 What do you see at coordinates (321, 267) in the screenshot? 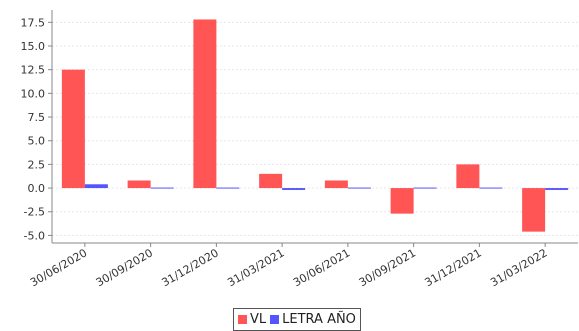
I see `x-tick-label-4: 30/06/2021` at bounding box center [321, 267].